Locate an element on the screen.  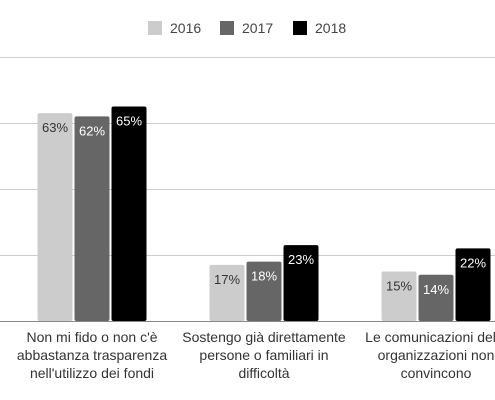
data-label-2016-1: 63% is located at coordinates (55, 127).